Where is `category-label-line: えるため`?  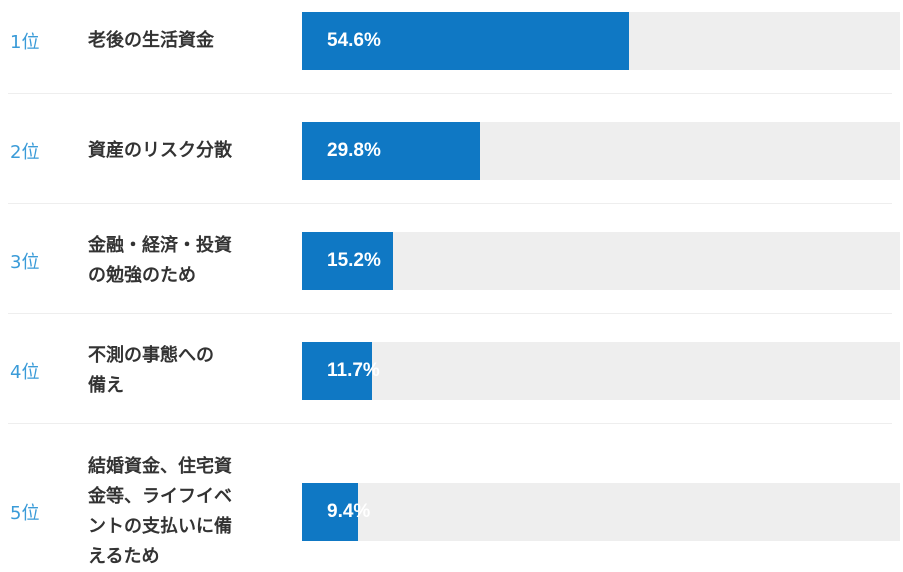
category-label-line: えるため is located at coordinates (124, 556).